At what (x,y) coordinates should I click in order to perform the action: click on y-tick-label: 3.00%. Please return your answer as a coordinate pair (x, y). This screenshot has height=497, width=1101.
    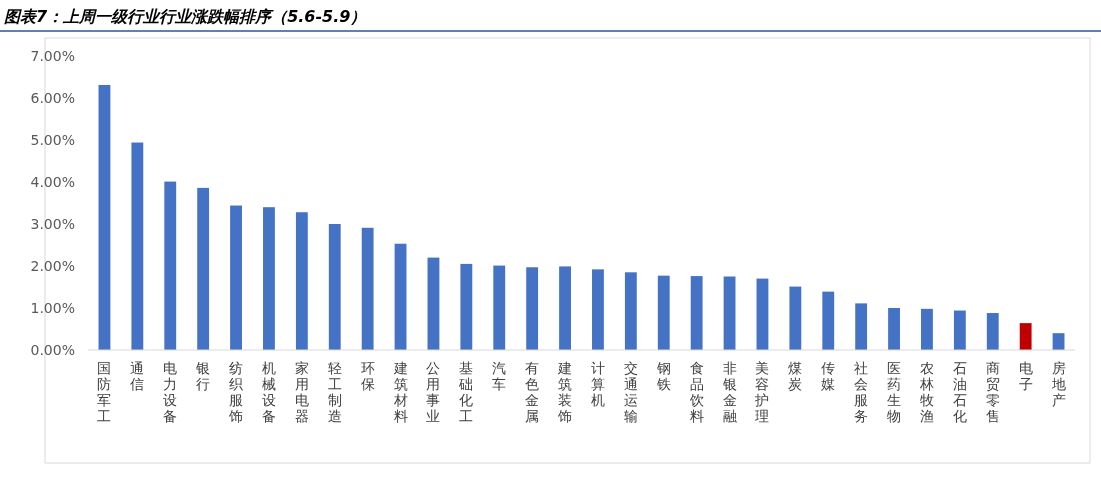
    Looking at the image, I should click on (52, 224).